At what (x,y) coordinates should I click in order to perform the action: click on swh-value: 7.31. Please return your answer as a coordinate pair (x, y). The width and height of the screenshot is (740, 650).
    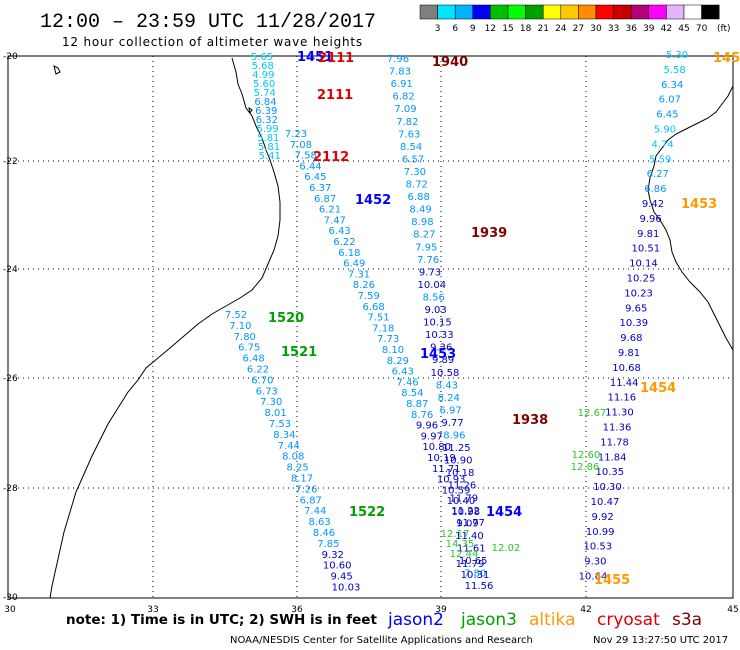
    Looking at the image, I should click on (359, 274).